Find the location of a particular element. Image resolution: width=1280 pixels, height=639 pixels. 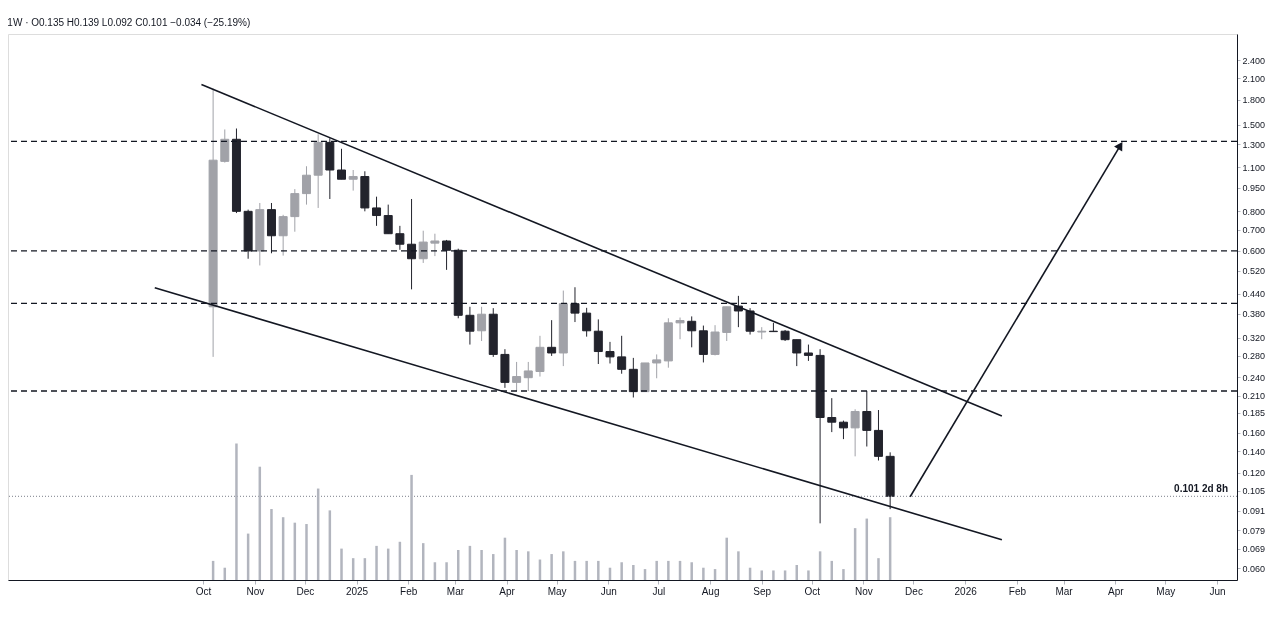

y-tick-label: 0.160 is located at coordinates (1254, 433).